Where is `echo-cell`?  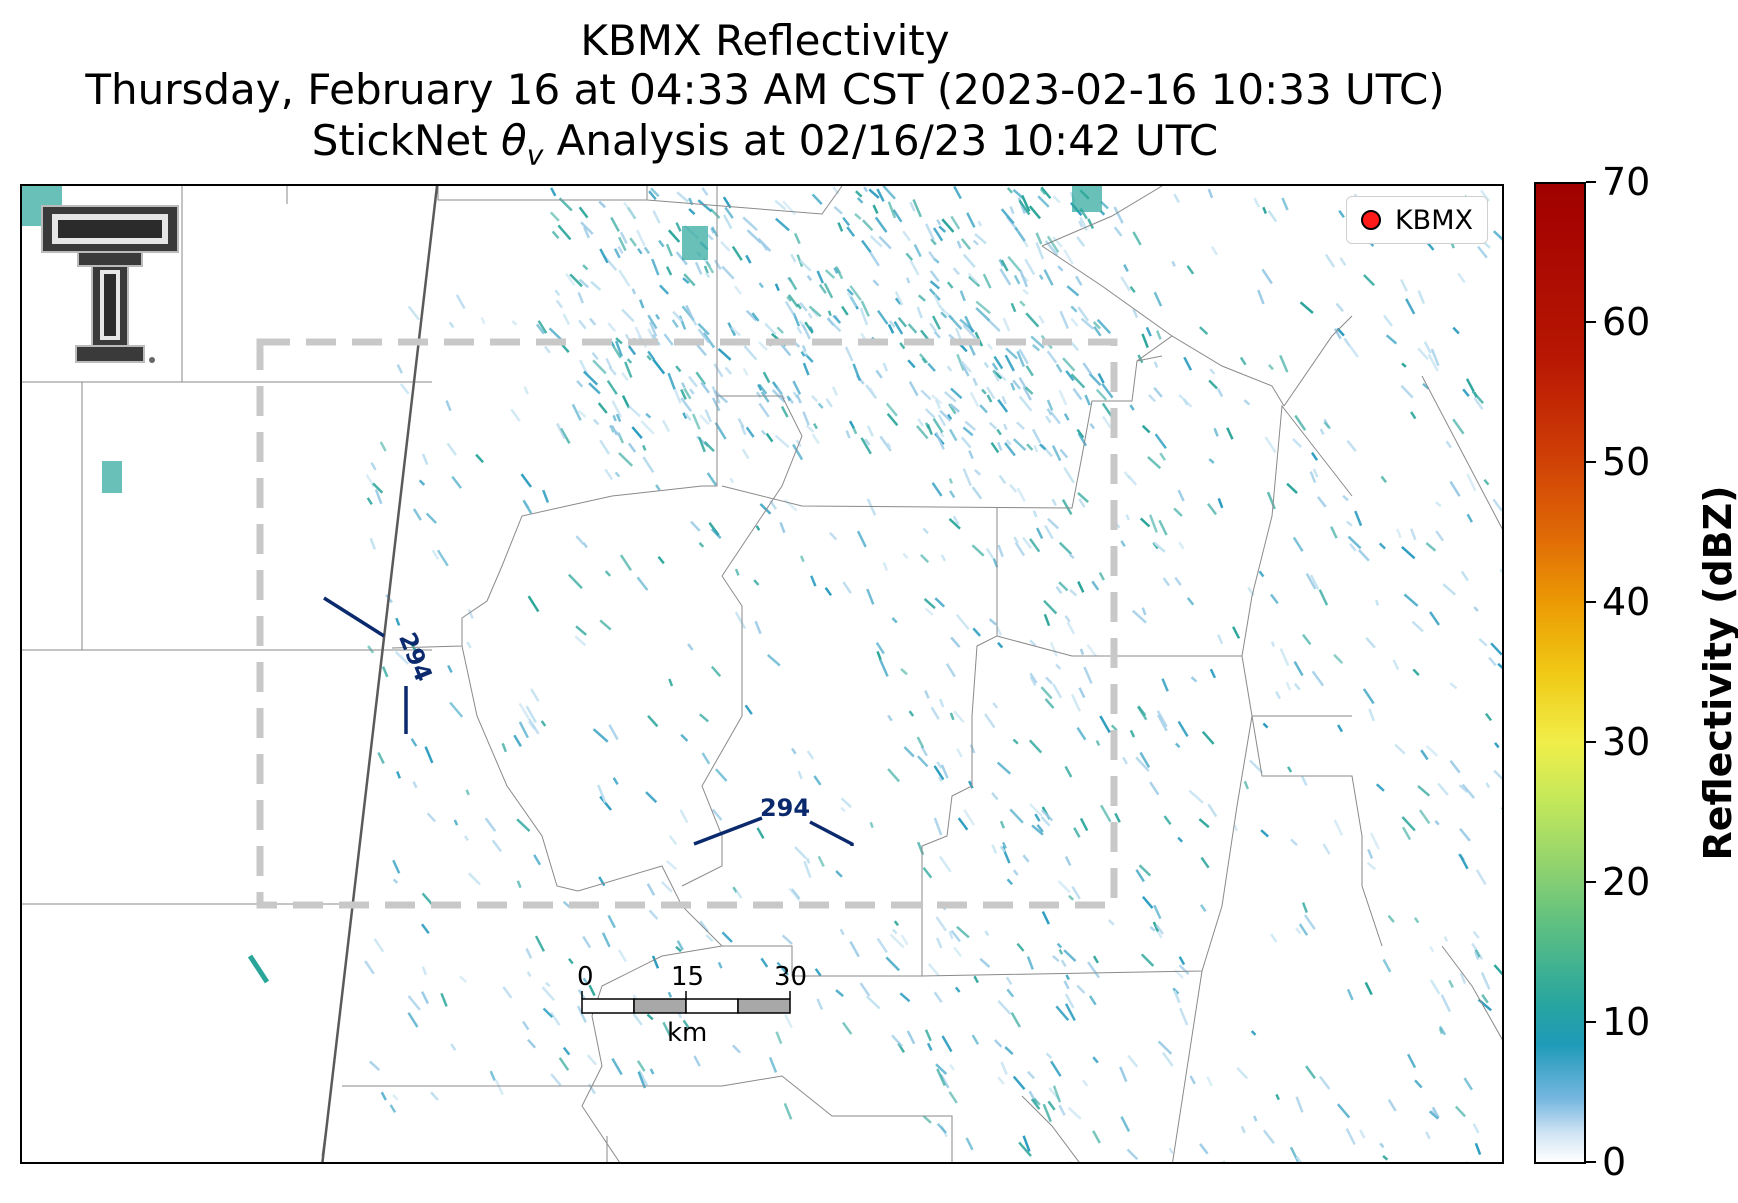
echo-cell is located at coordinates (1087, 199).